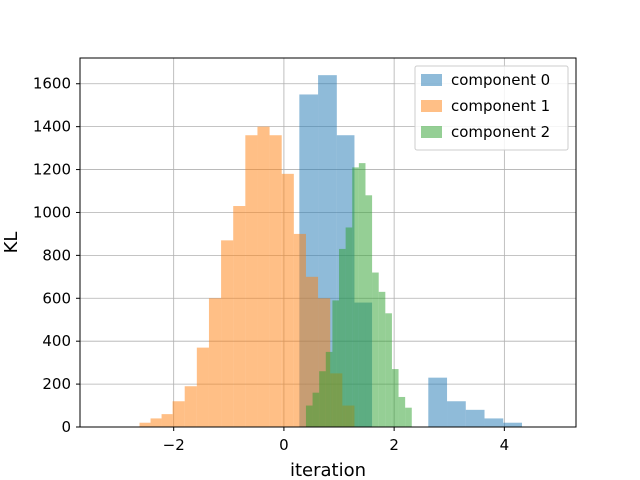 Image resolution: width=640 pixels, height=480 pixels. Describe the element at coordinates (52, 170) in the screenshot. I see `y-tick-label: 1200` at that location.